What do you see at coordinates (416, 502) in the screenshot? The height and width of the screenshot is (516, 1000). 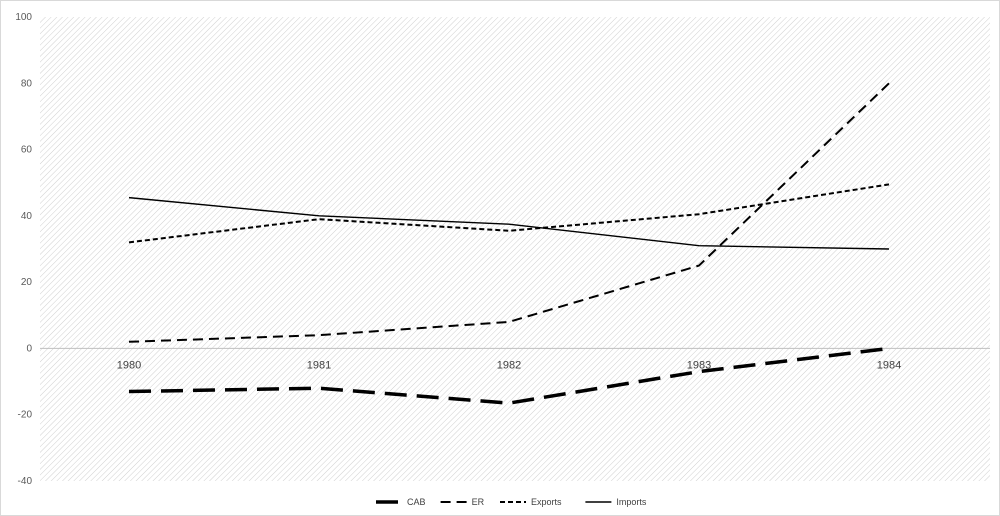 I see `legend-label-cab: CAB` at bounding box center [416, 502].